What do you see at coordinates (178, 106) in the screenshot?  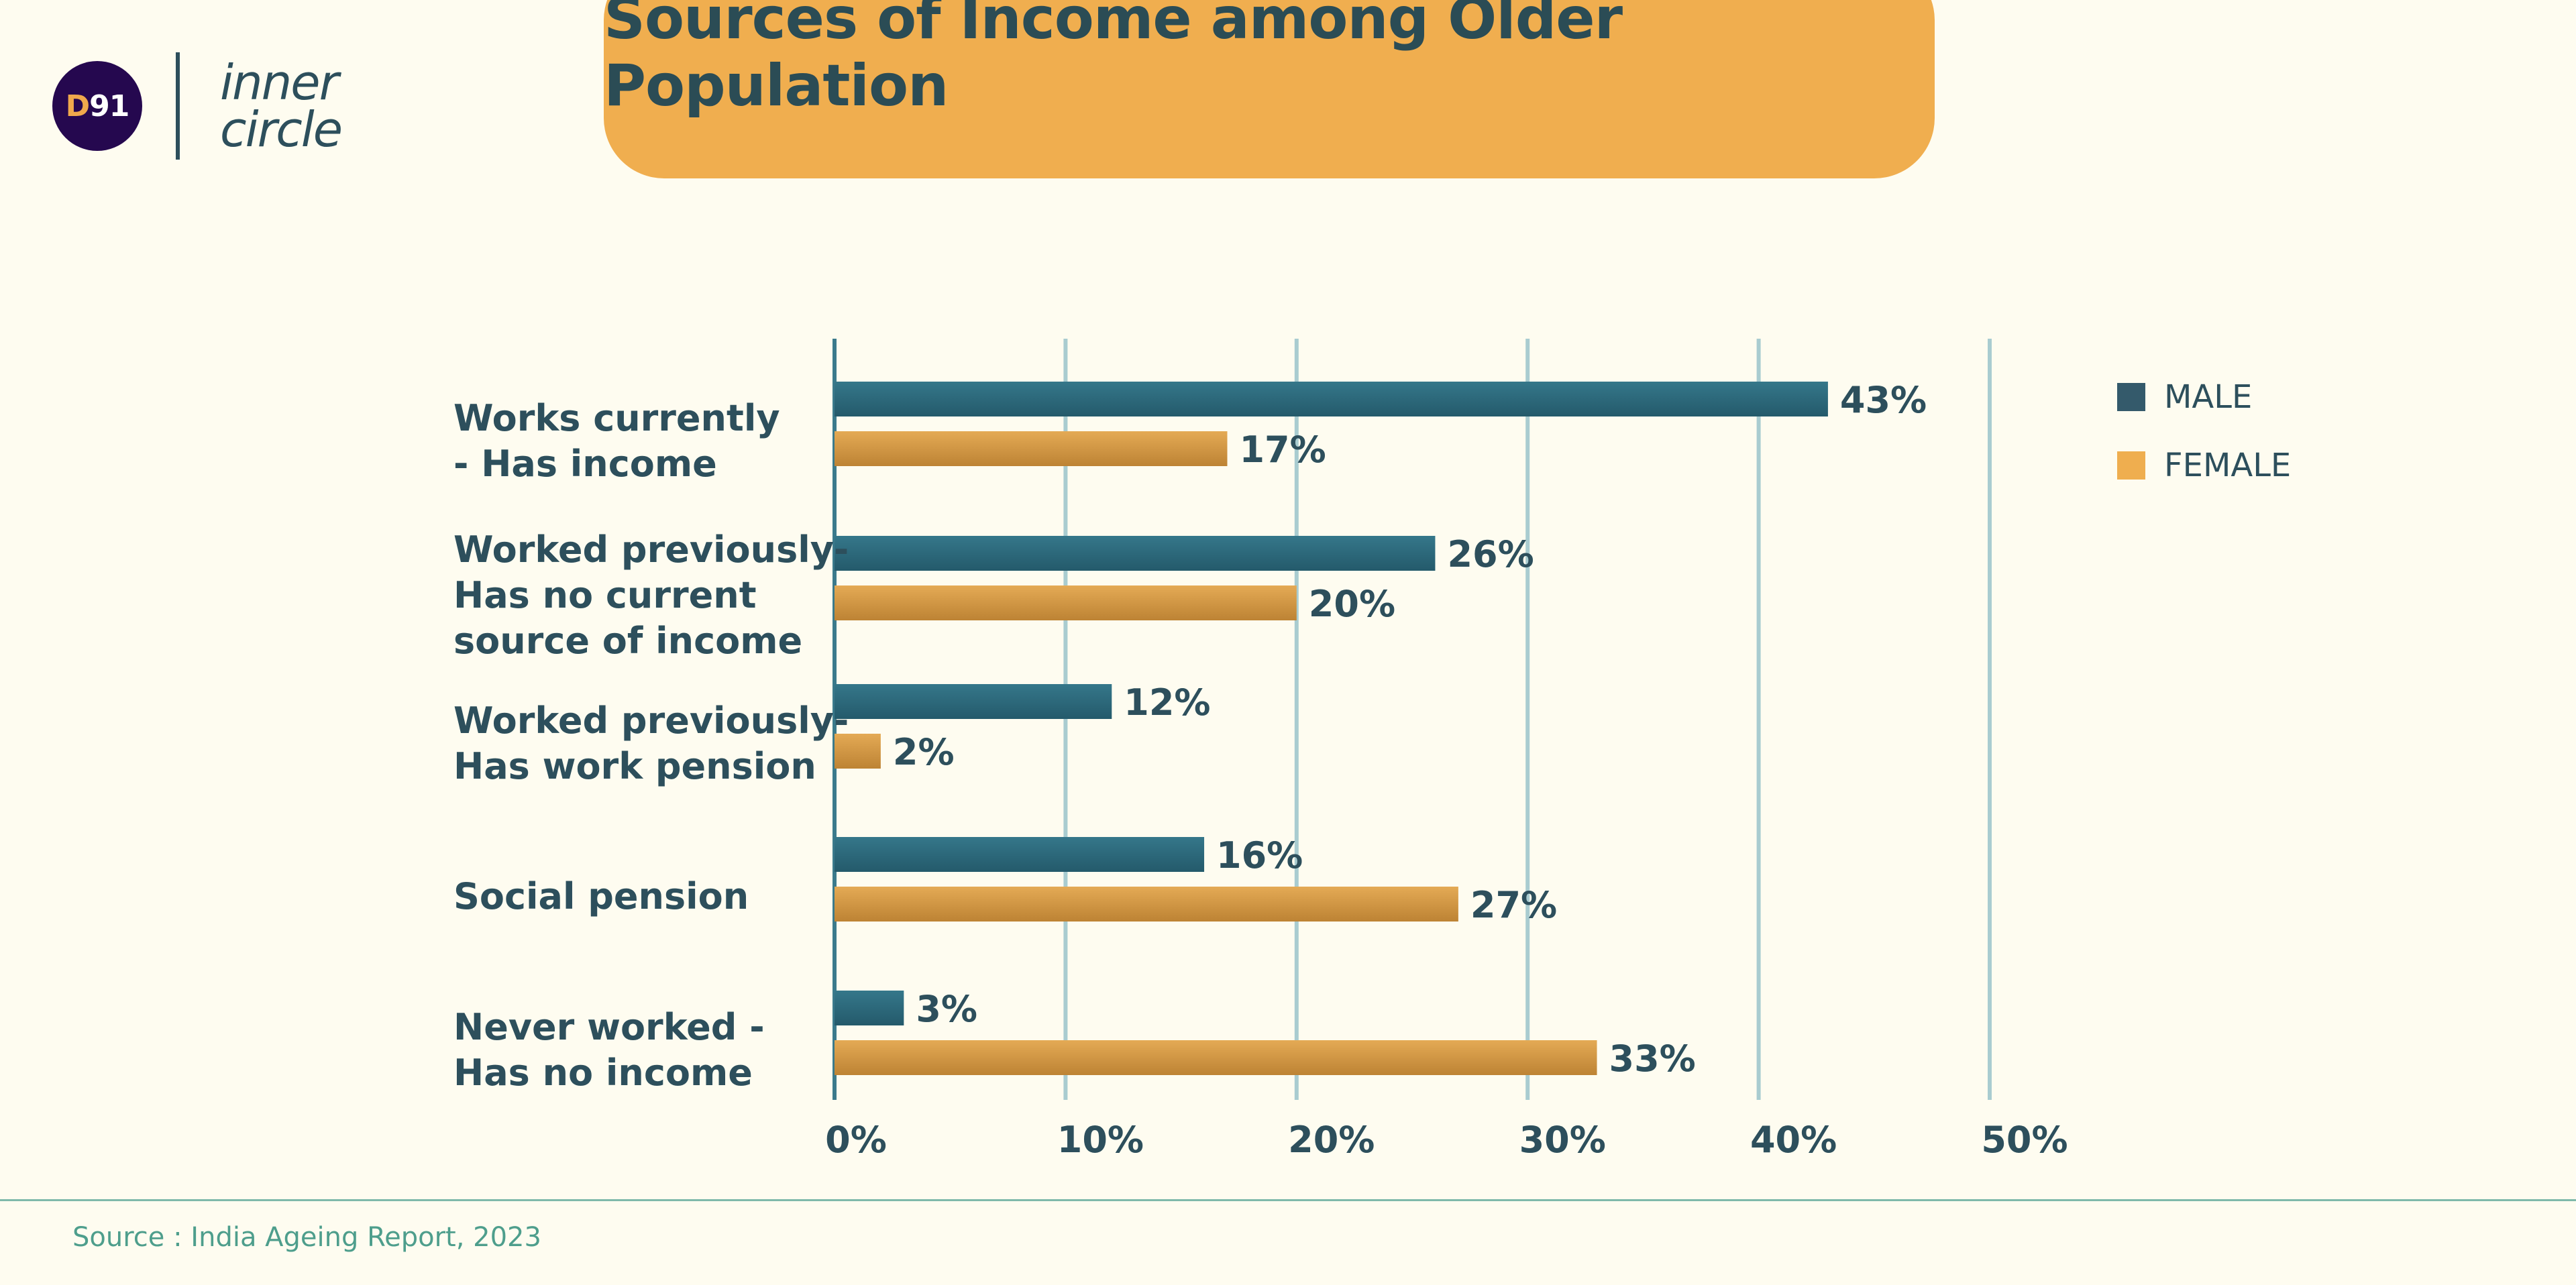 I see `logo-divider` at bounding box center [178, 106].